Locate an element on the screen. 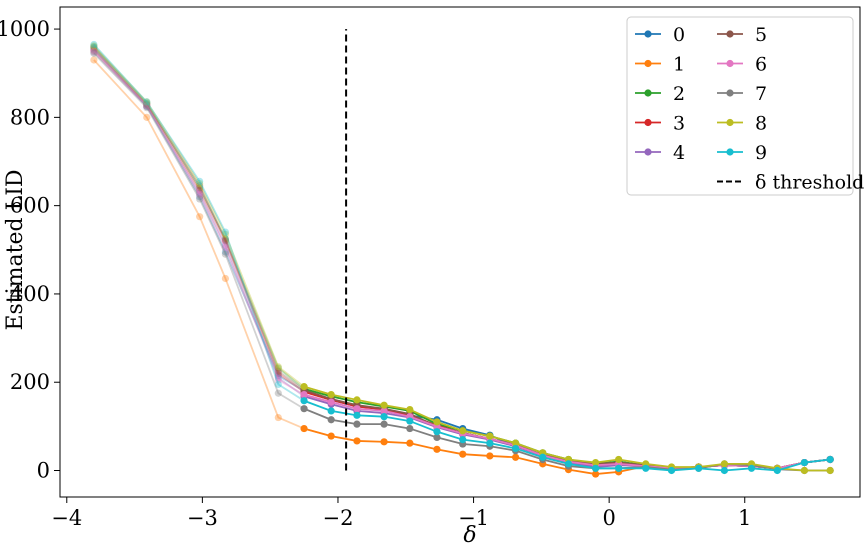 The image size is (866, 557). legend-label: 7 is located at coordinates (761, 94).